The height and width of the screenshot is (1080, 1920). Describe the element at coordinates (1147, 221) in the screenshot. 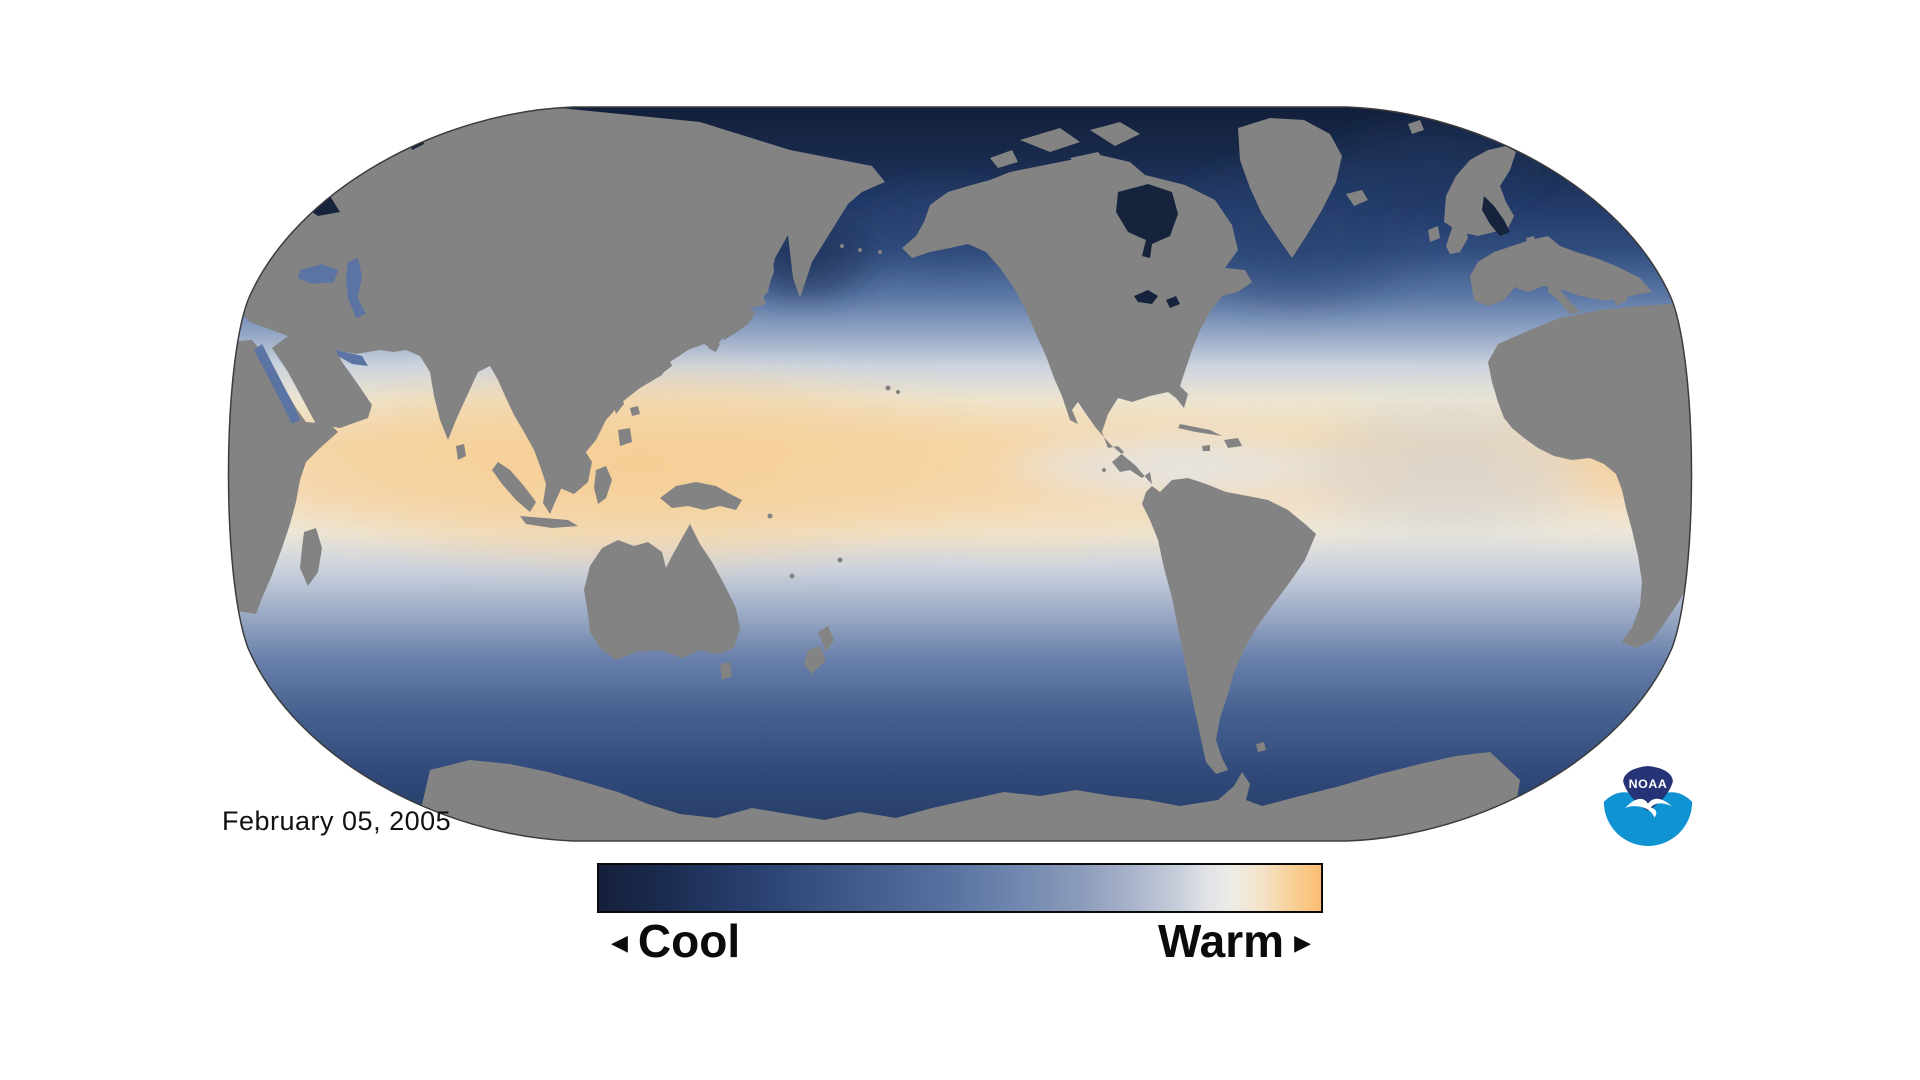

I see `hudson-bay` at that location.